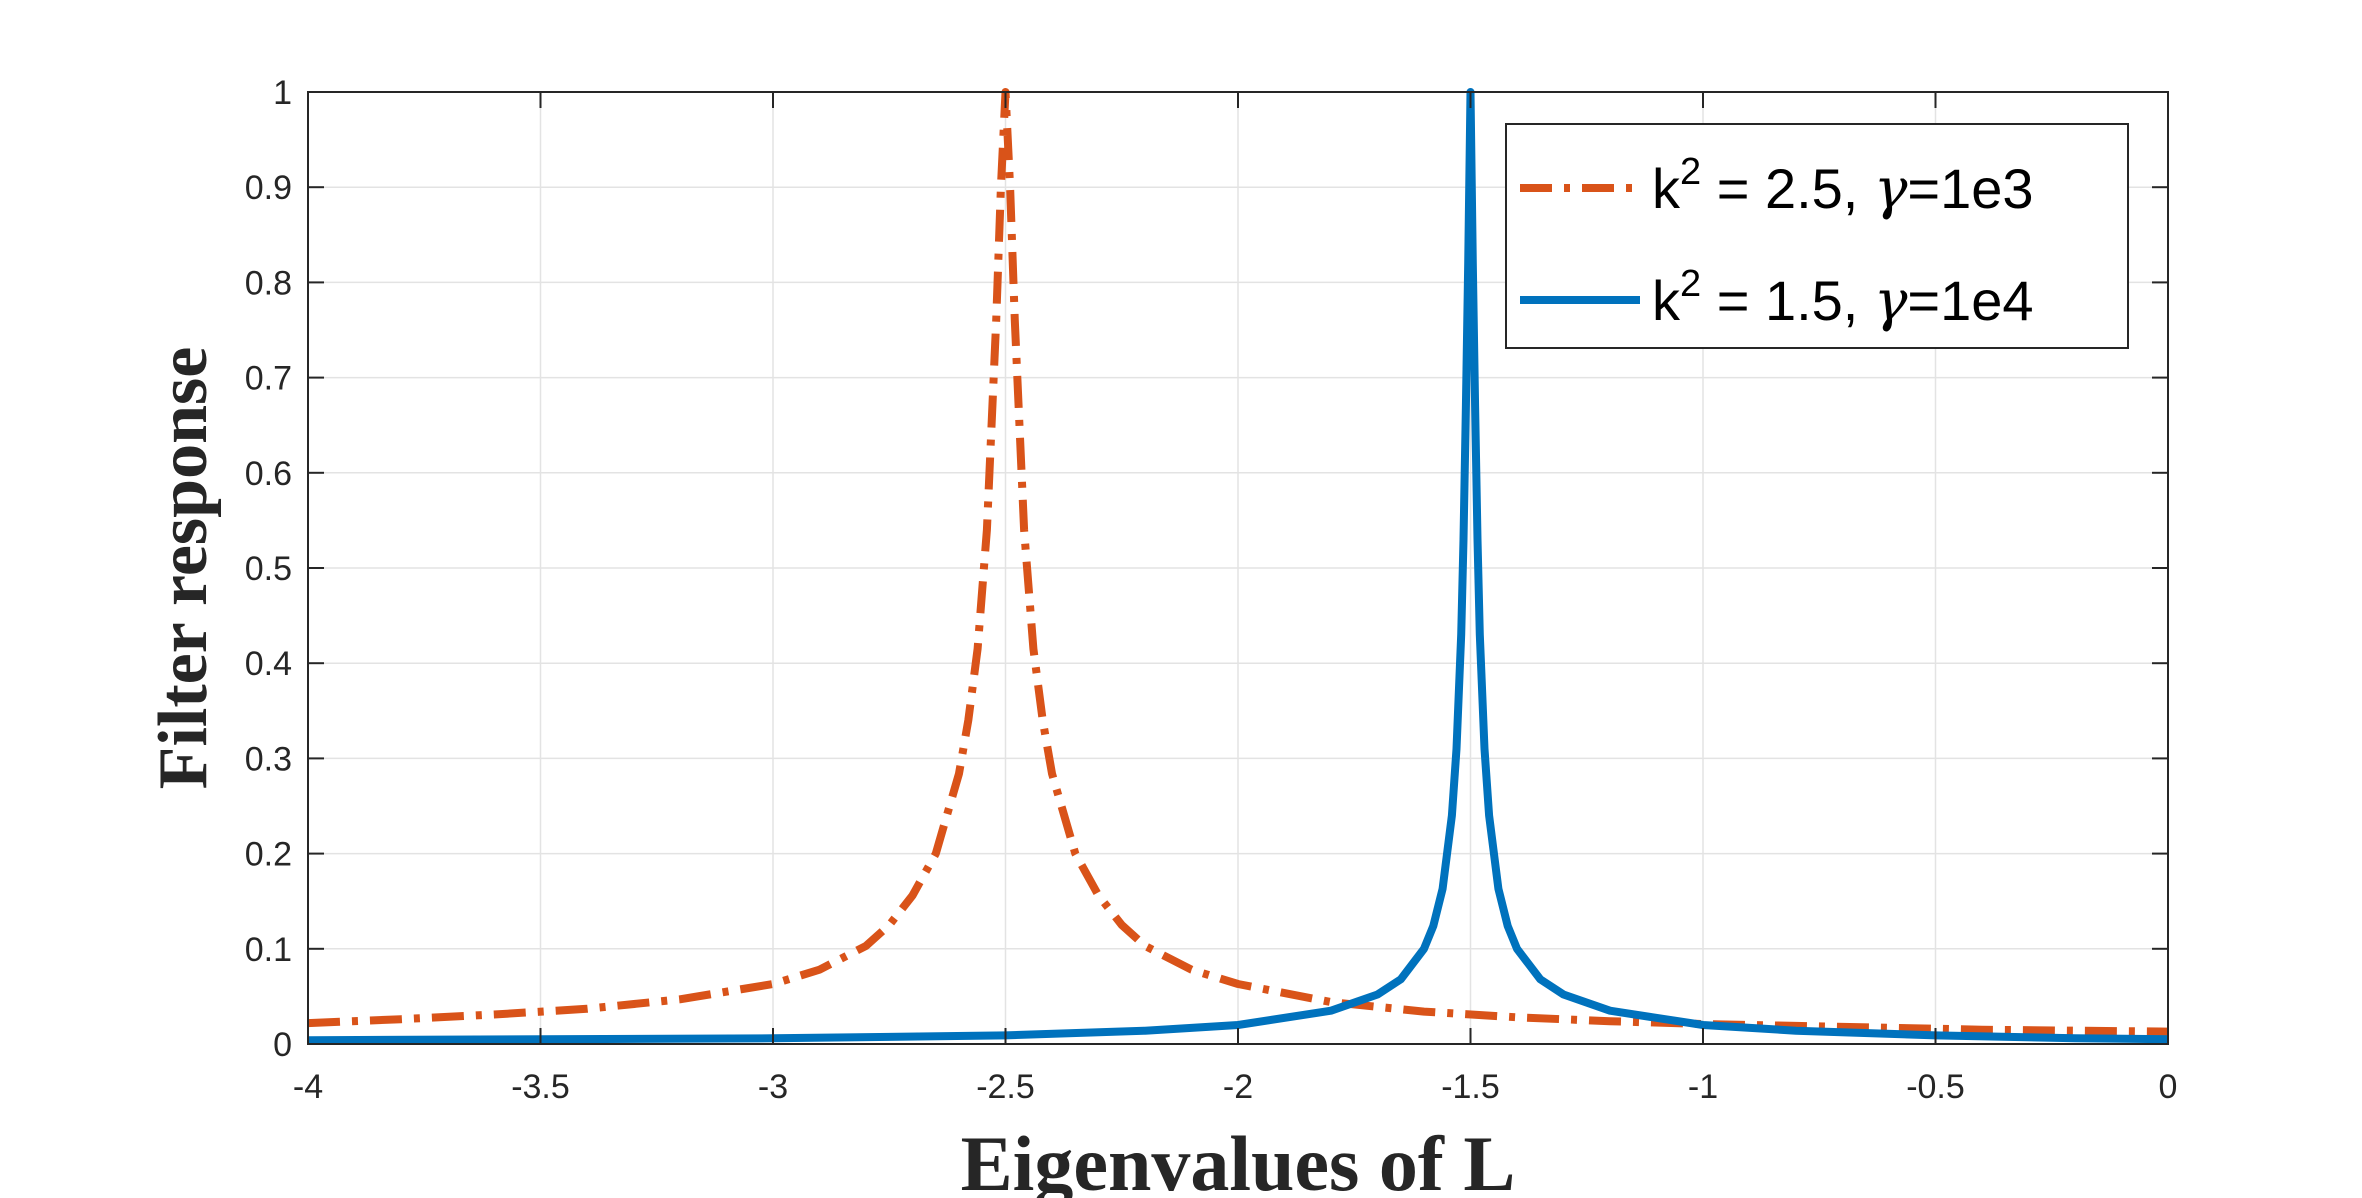 The height and width of the screenshot is (1198, 2362). What do you see at coordinates (183, 568) in the screenshot?
I see `y-axis-title: Filter response` at bounding box center [183, 568].